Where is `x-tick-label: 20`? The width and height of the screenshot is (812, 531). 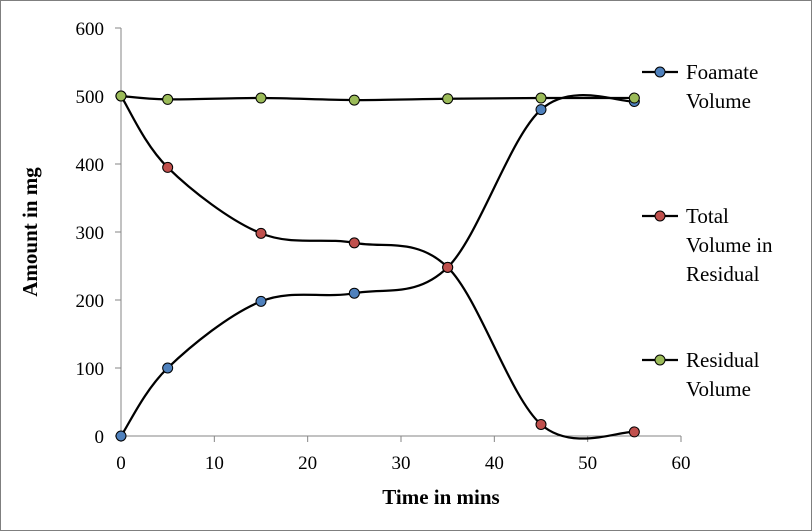 x-tick-label: 20 is located at coordinates (307, 463).